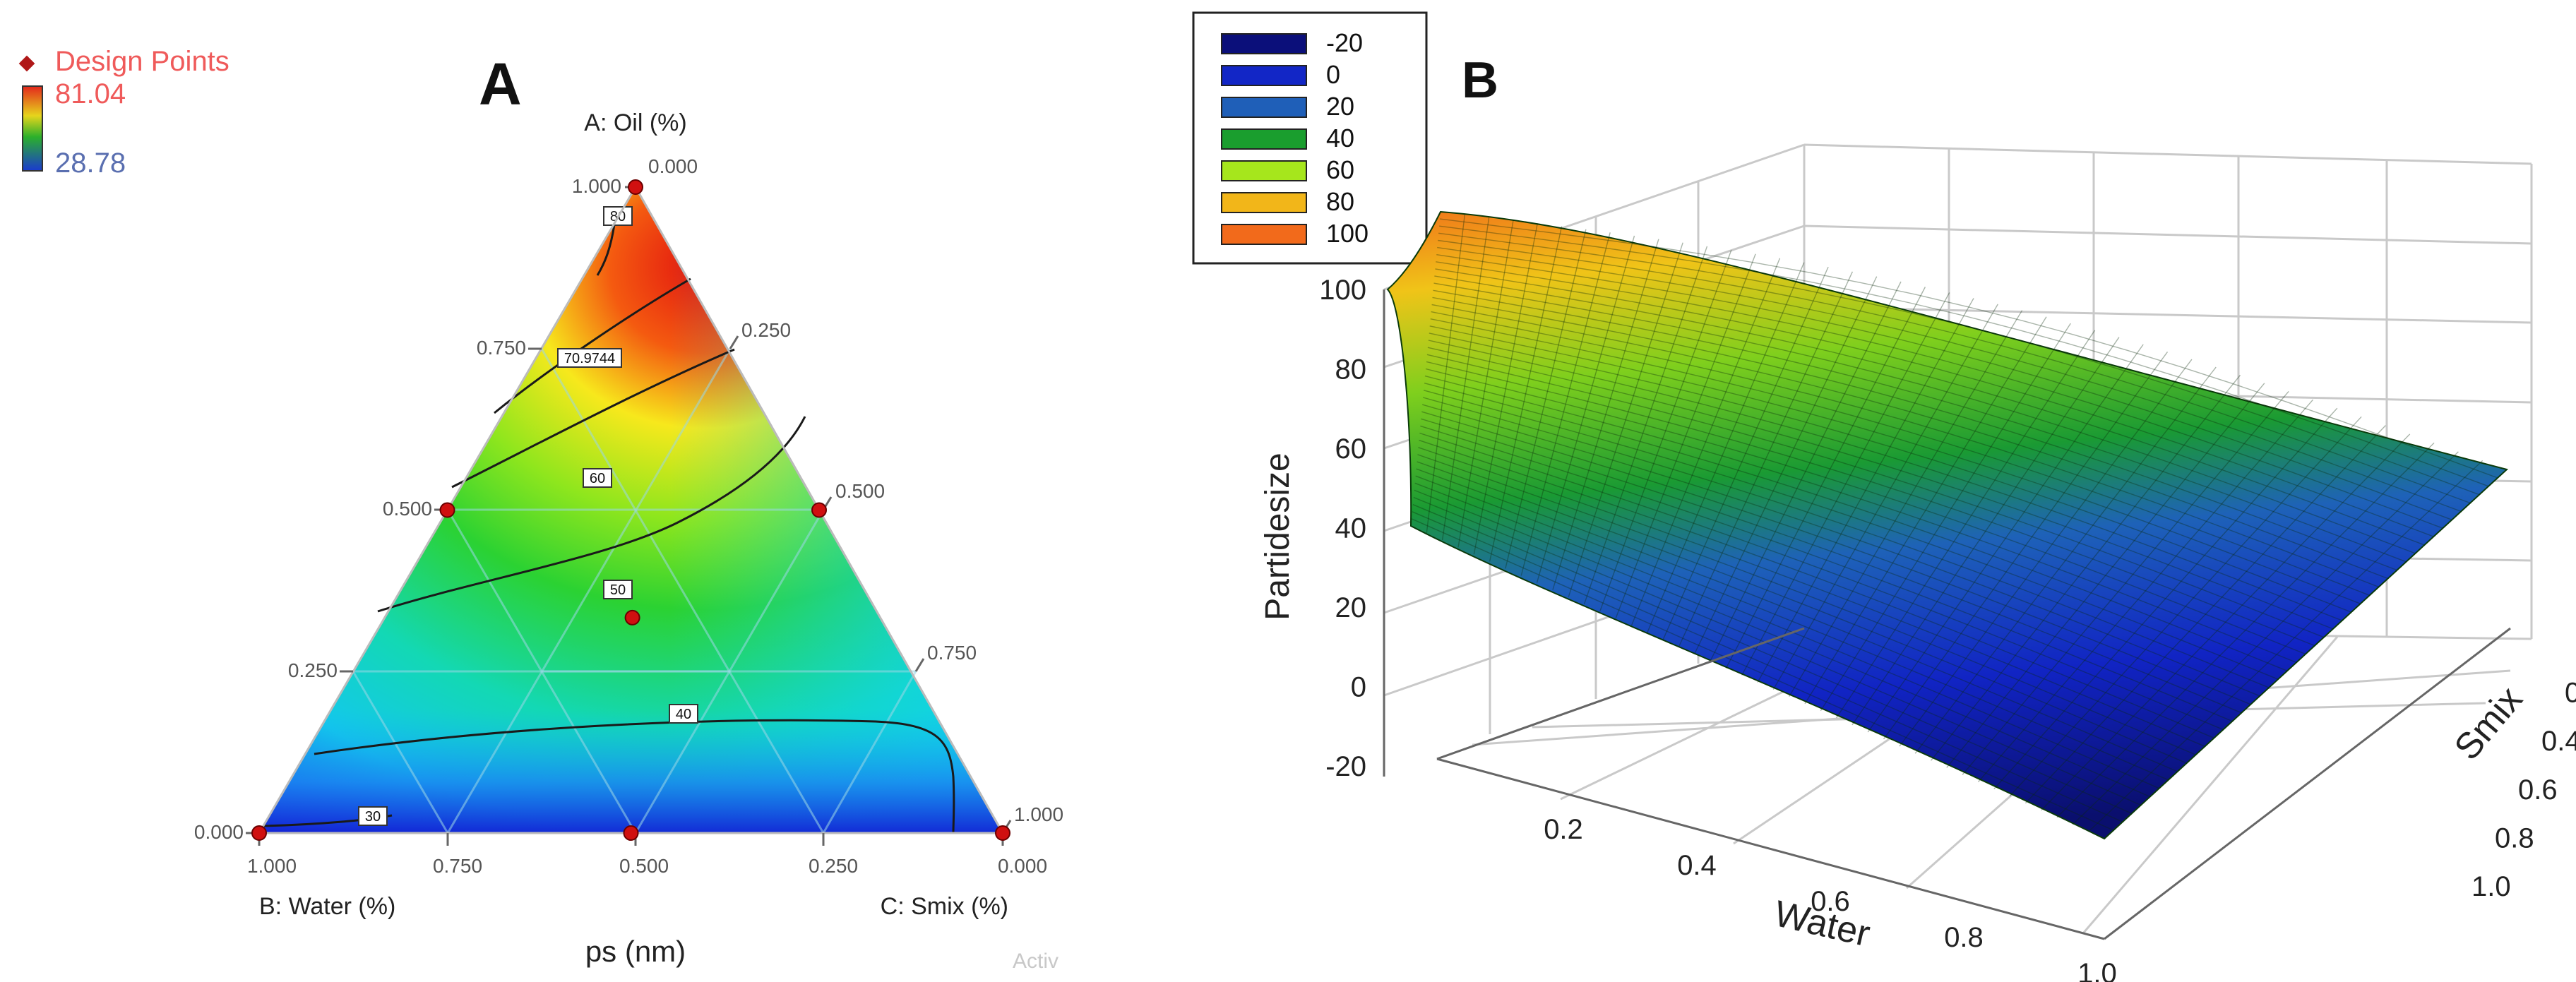  What do you see at coordinates (1964, 937) in the screenshot?
I see `x-tick-label: 0.8` at bounding box center [1964, 937].